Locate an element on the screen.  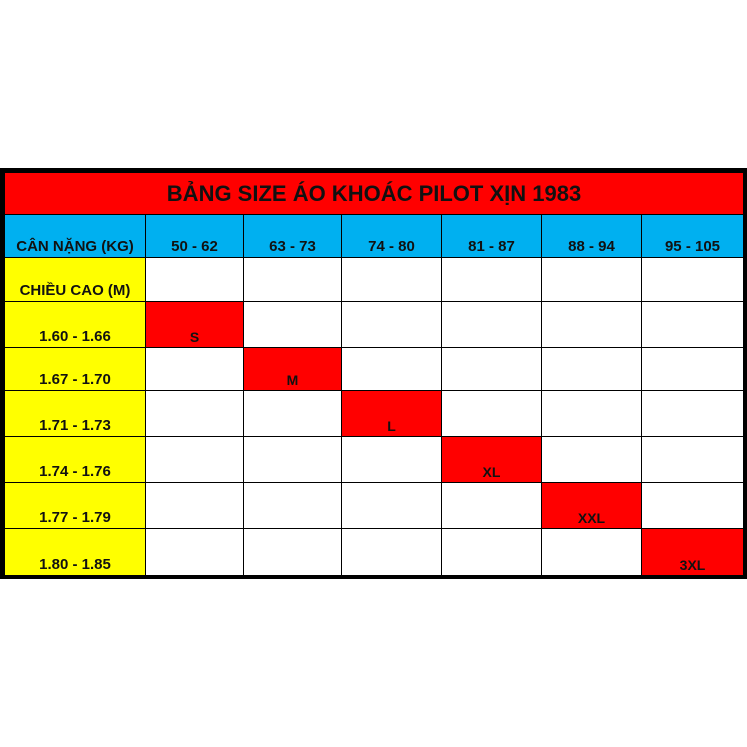
table-row: 1.60 - 1.66 S is located at coordinates (374, 324).